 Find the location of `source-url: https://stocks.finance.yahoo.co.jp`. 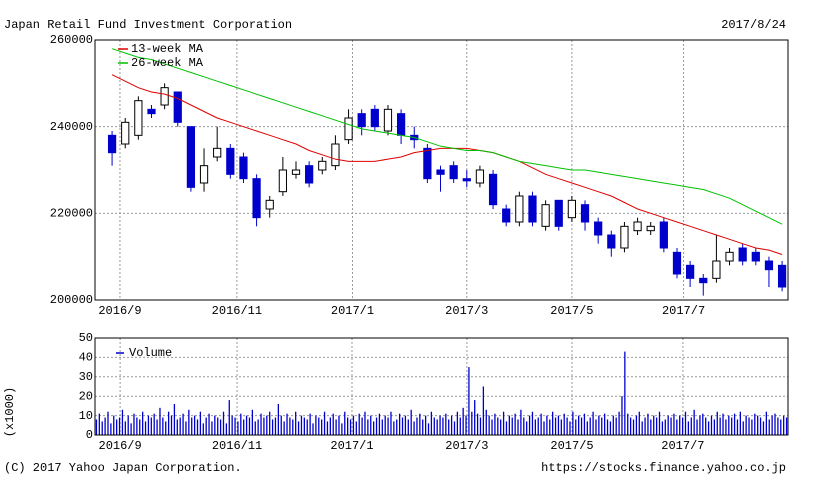

source-url: https://stocks.finance.yahoo.co.jp is located at coordinates (663, 468).